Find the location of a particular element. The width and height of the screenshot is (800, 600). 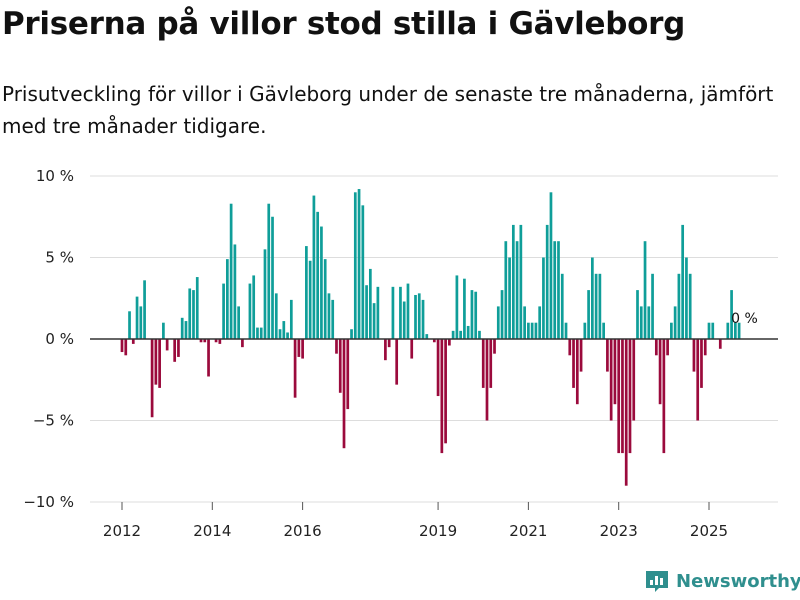

x-tick-label: 2019 is located at coordinates (438, 531).